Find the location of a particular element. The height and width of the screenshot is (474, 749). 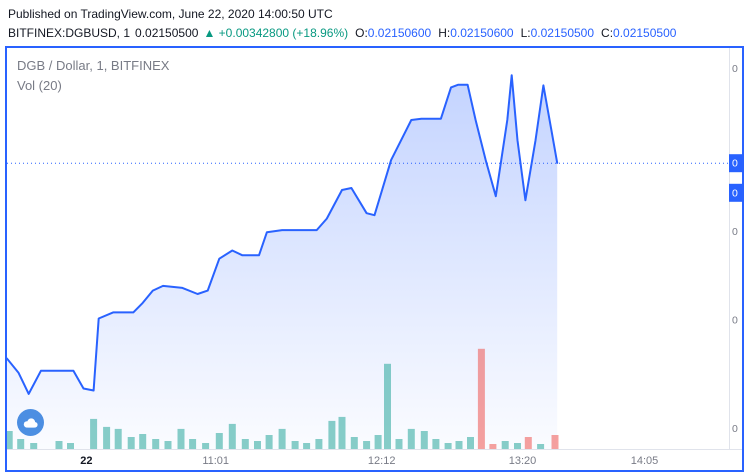

last-price-value: 0.02150500 is located at coordinates (167, 33).